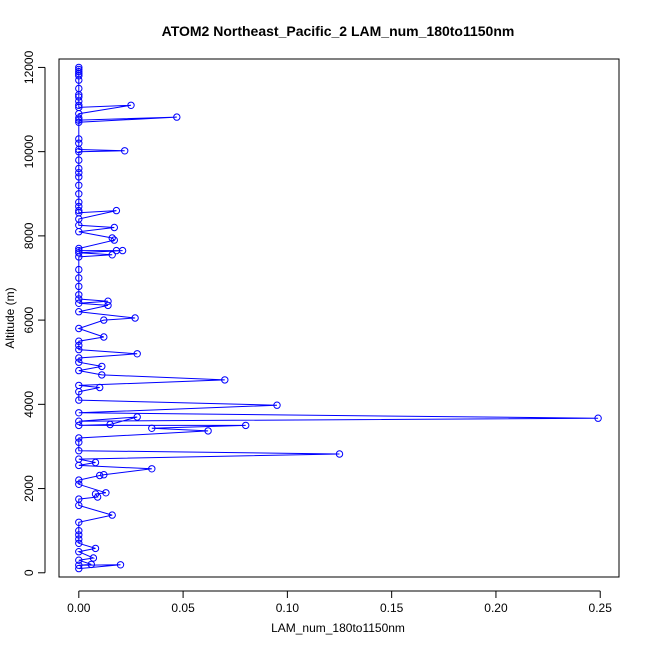  Describe the element at coordinates (288, 608) in the screenshot. I see `x-tick-label: 0.10` at that location.